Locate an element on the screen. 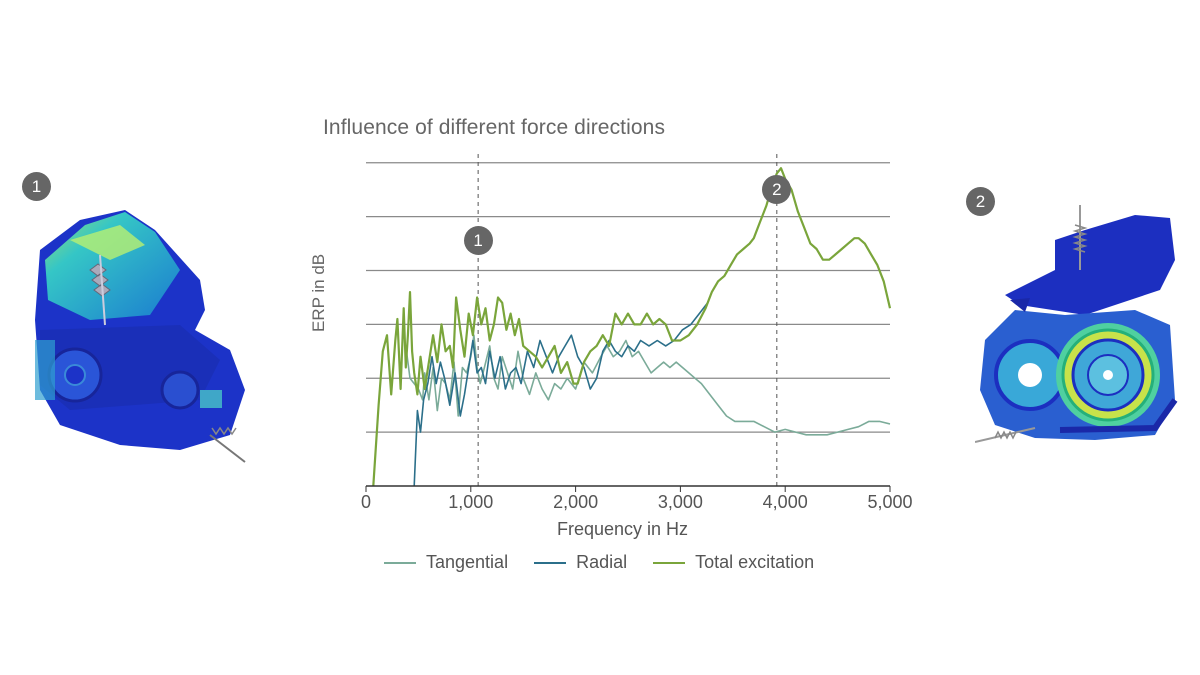 The width and height of the screenshot is (1200, 675). legend-item-radial: Radial is located at coordinates (580, 562).